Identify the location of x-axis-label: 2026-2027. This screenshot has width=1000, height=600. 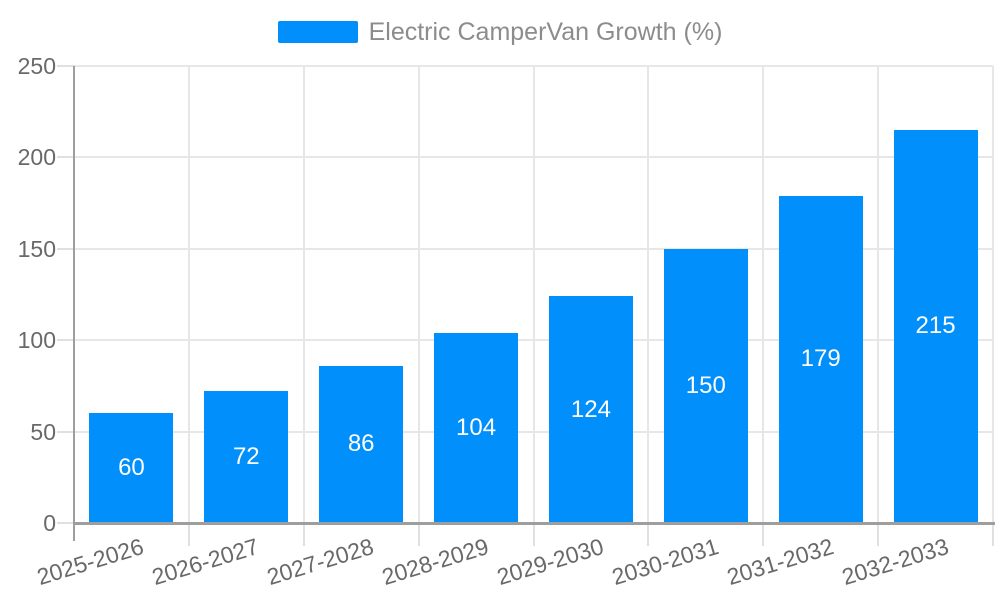
(205, 562).